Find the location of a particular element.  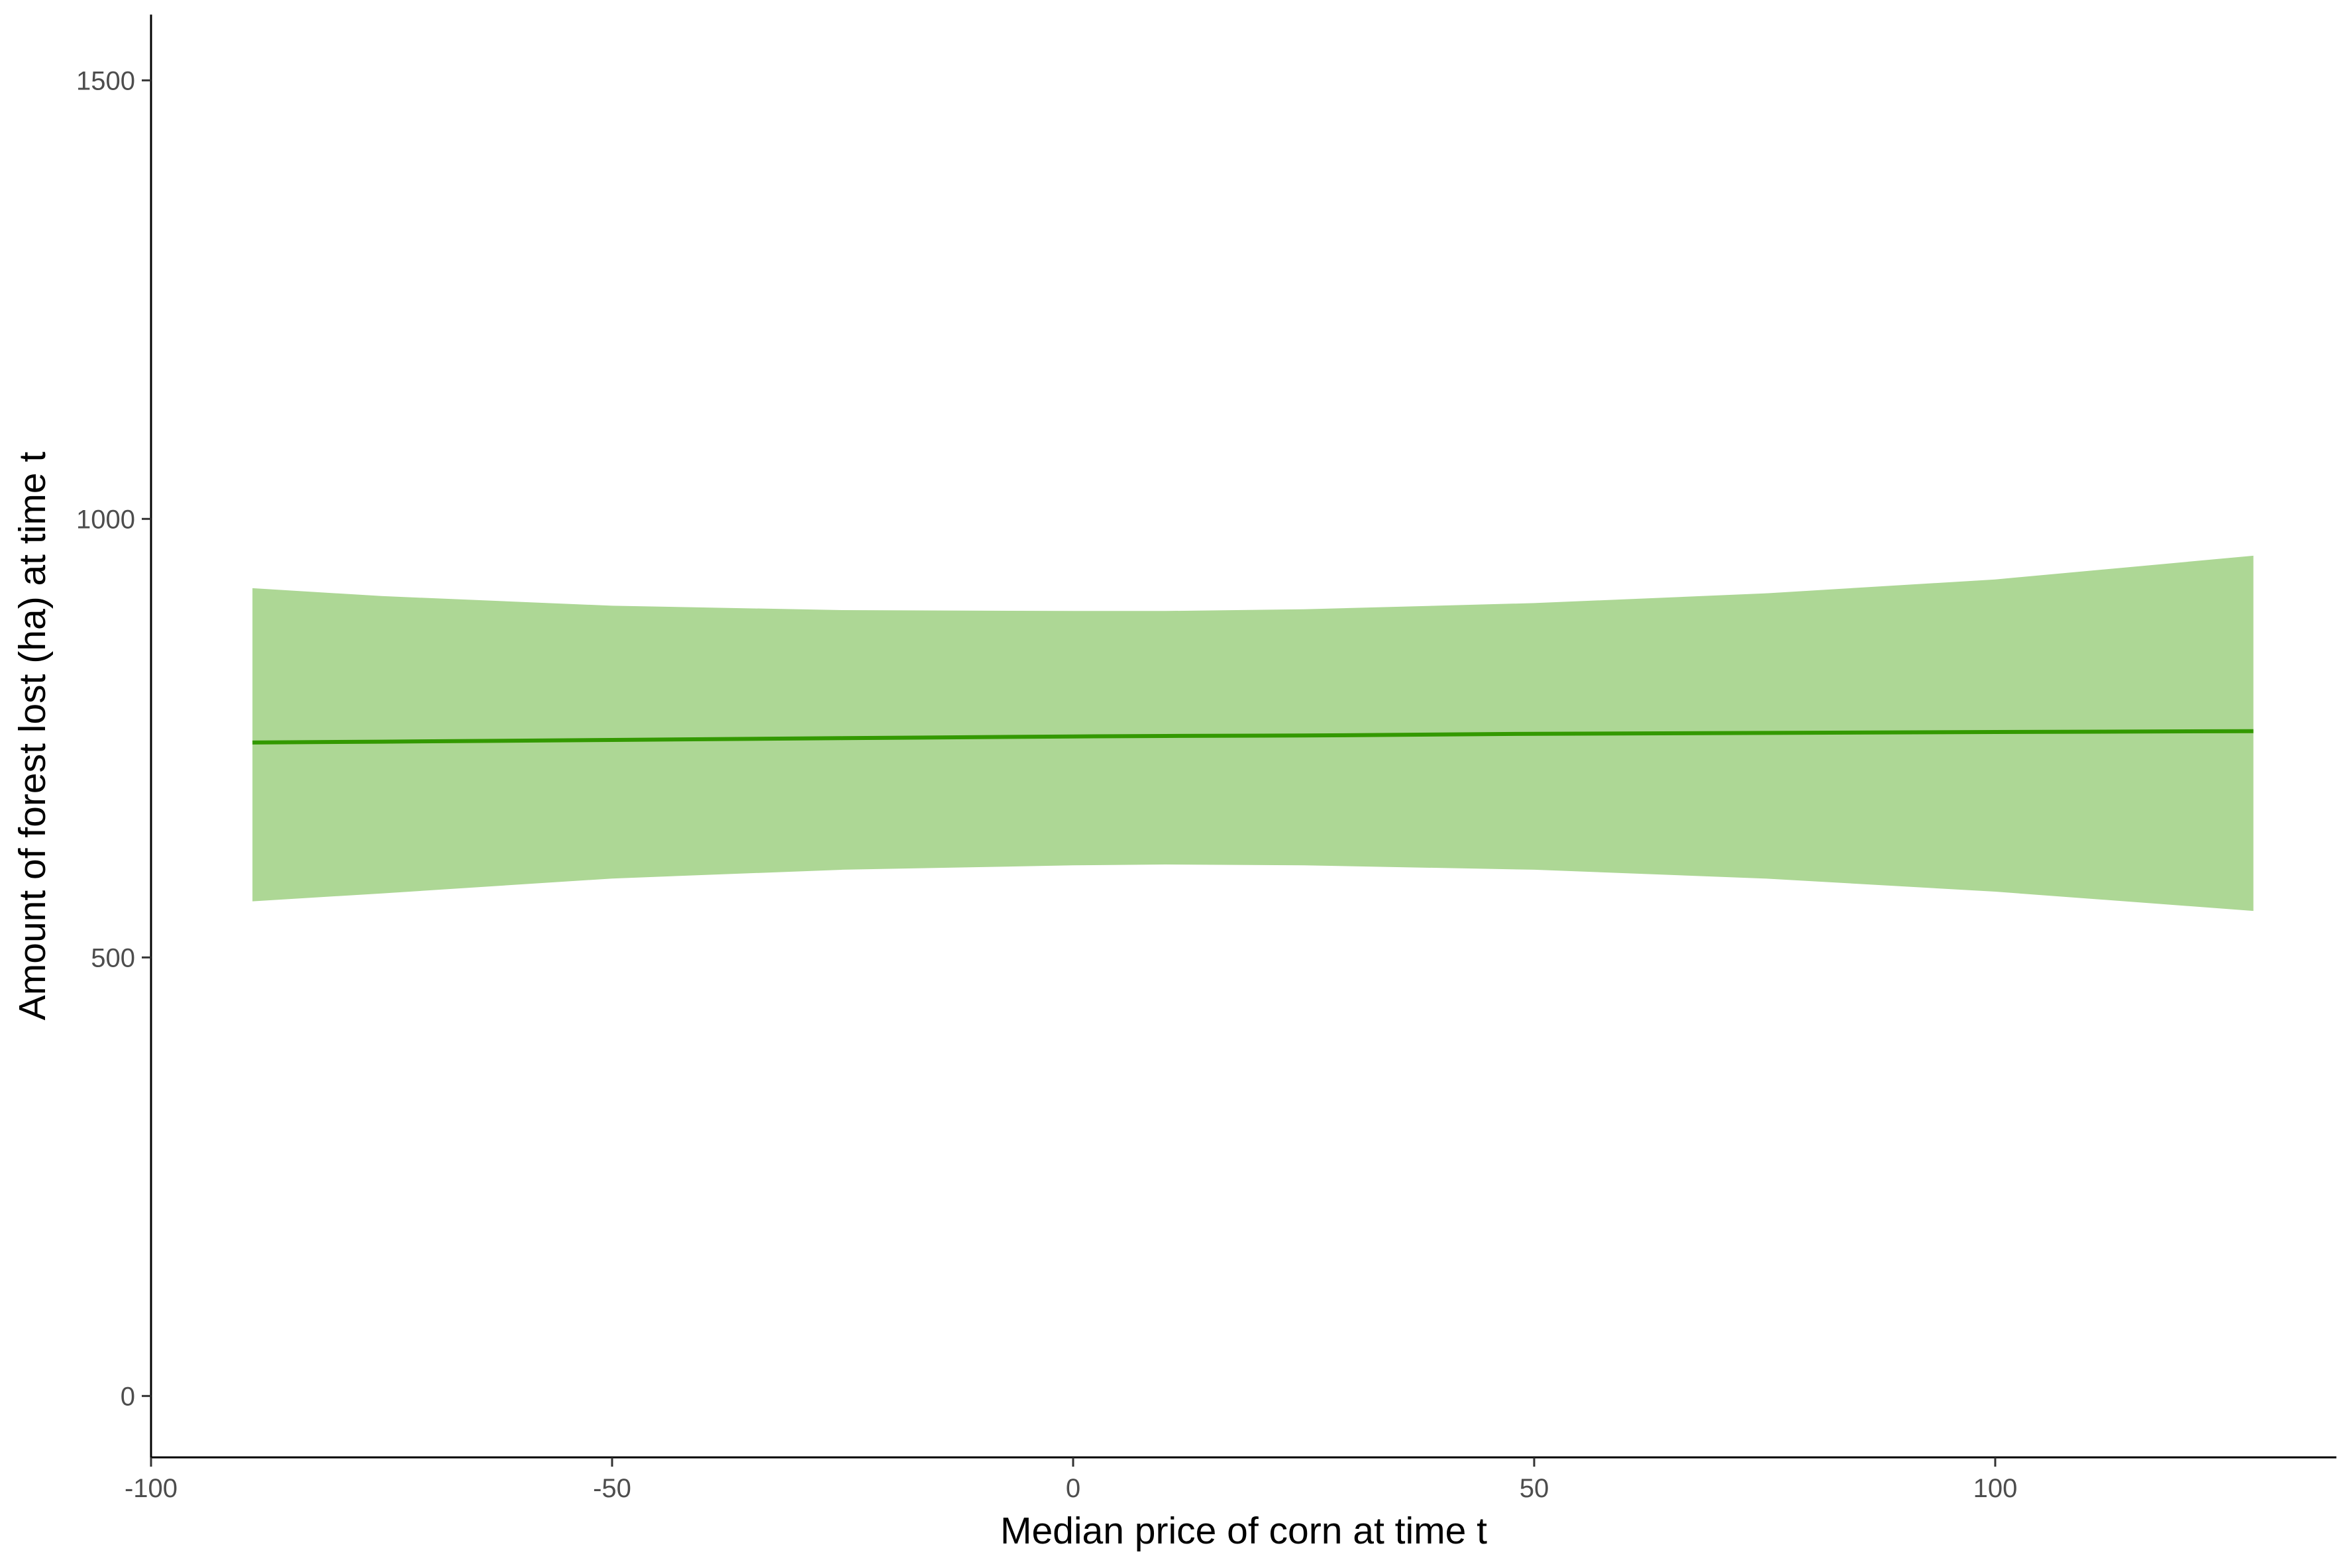

fit-line is located at coordinates (1253, 737).